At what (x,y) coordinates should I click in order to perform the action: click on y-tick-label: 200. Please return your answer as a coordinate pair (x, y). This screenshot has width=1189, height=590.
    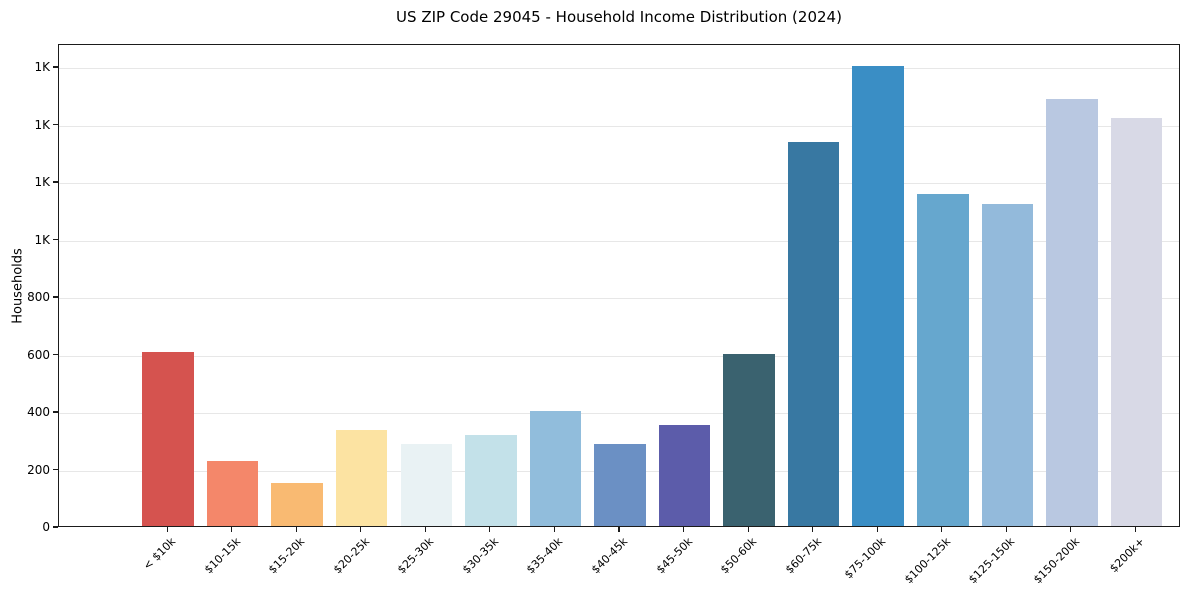
    Looking at the image, I should click on (38, 469).